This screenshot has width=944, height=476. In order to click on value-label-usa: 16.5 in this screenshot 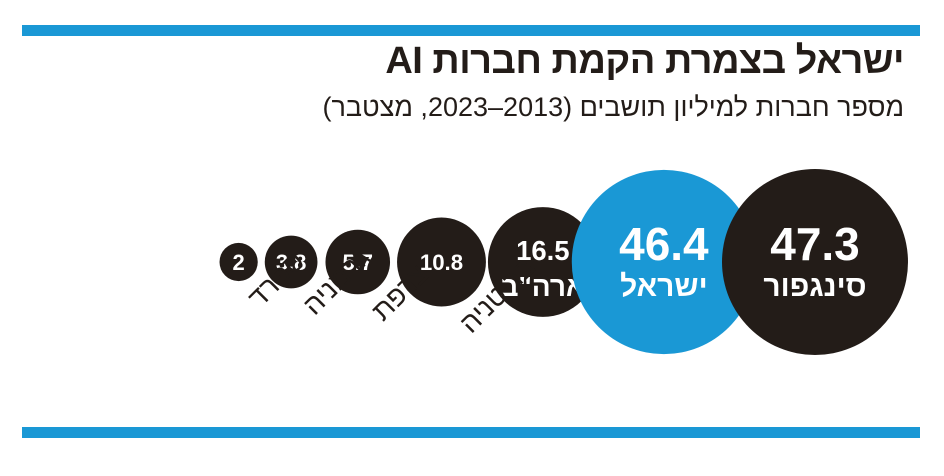, I will do `click(542, 250)`.